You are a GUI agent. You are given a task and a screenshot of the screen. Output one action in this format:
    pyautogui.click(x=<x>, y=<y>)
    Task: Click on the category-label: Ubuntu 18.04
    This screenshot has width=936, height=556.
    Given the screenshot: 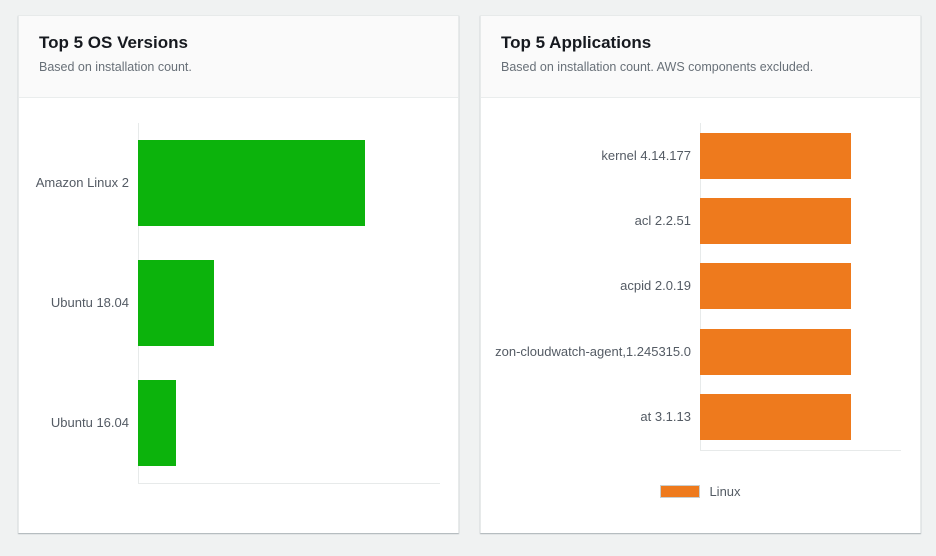 What is the action you would take?
    pyautogui.click(x=89, y=302)
    